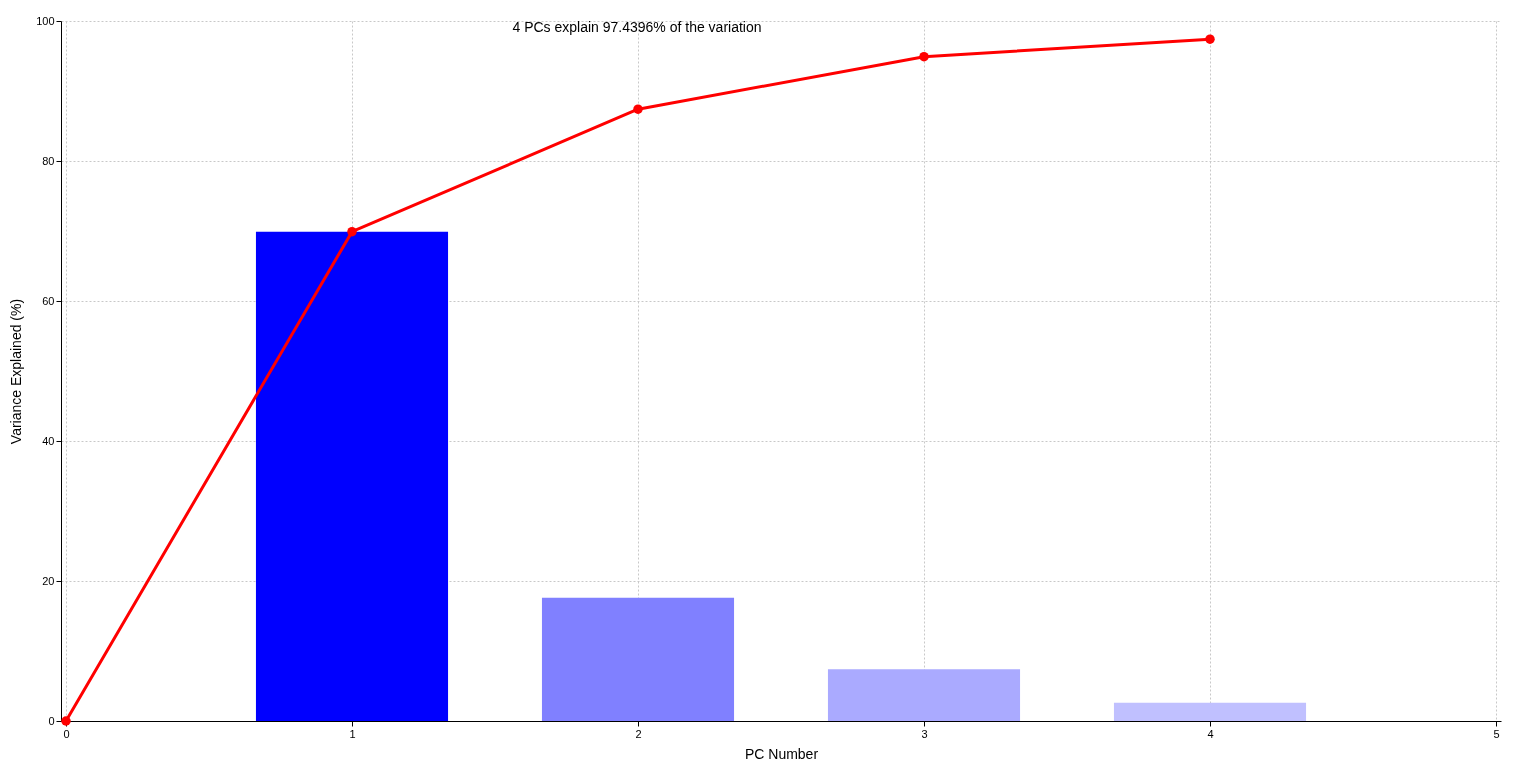  Describe the element at coordinates (48, 440) in the screenshot. I see `y-tick-label: 40` at that location.